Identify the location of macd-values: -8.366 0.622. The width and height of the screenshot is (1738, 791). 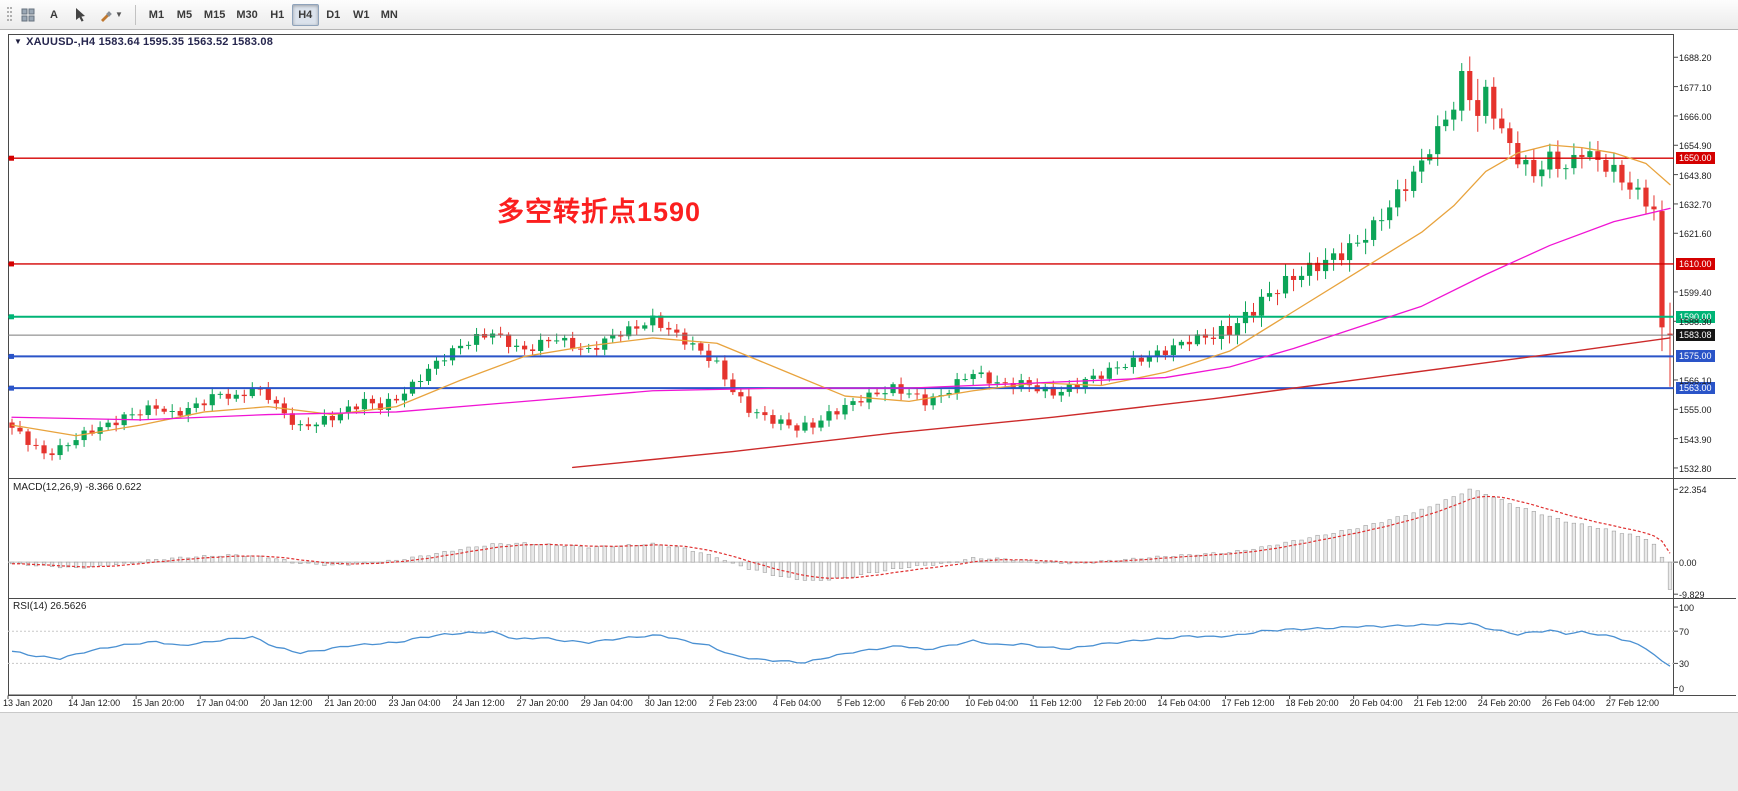
(113, 487).